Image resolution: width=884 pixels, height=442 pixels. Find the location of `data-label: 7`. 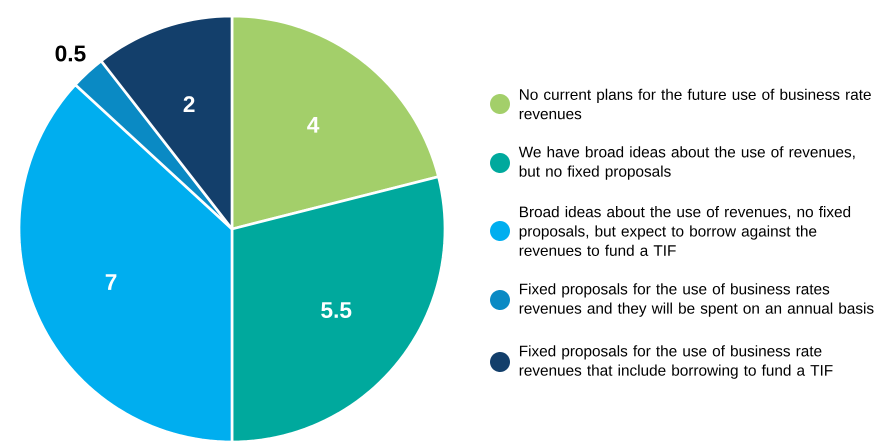

data-label: 7 is located at coordinates (111, 282).